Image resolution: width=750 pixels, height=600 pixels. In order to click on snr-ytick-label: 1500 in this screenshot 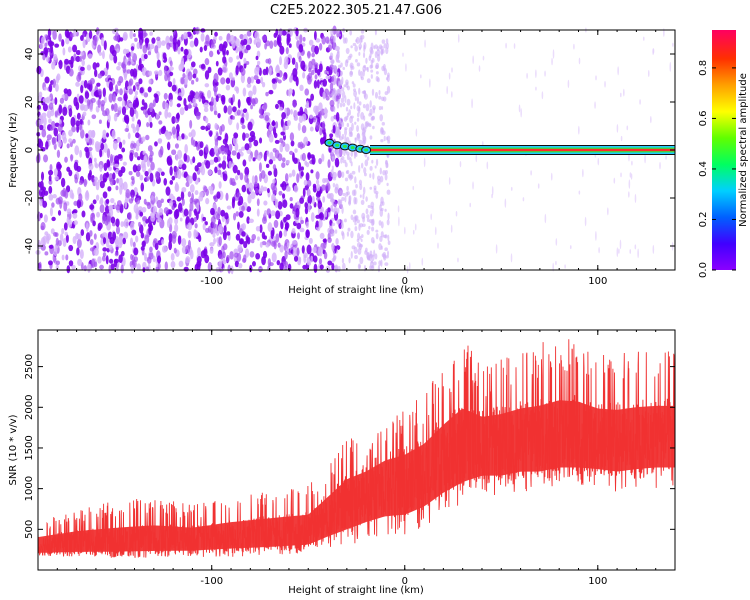, I will do `click(29, 447)`.